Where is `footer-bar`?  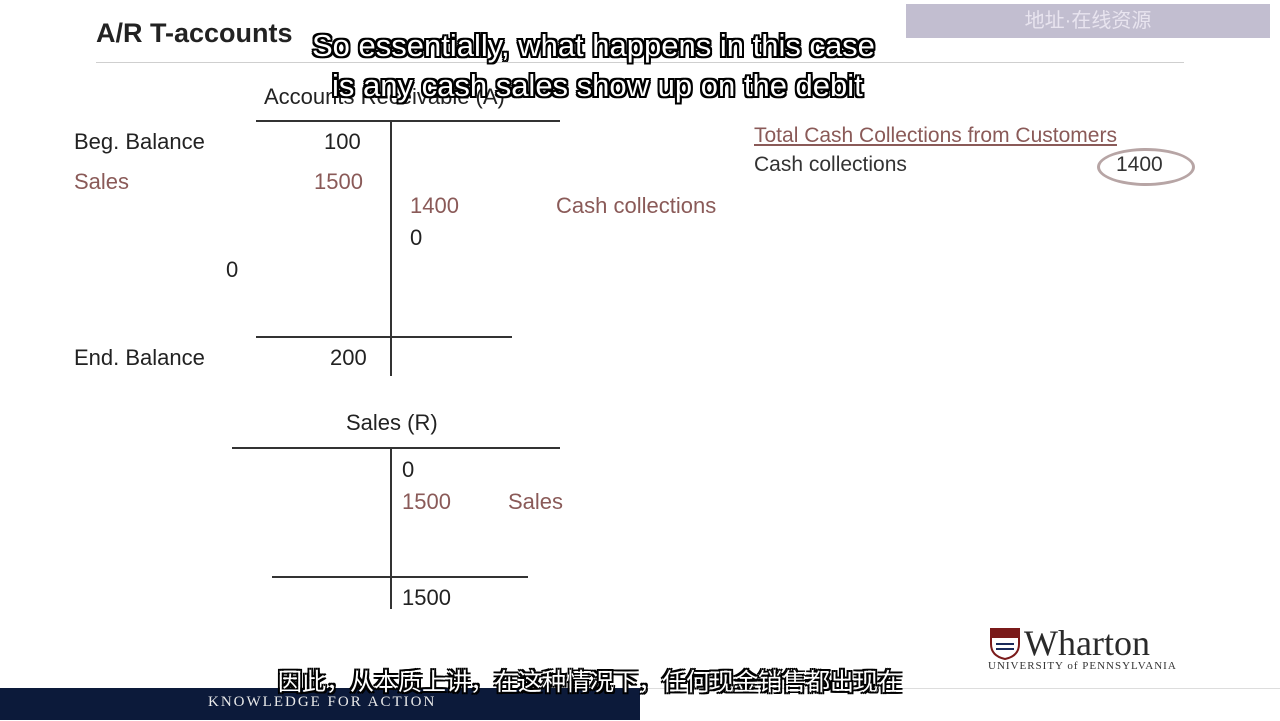 footer-bar is located at coordinates (320, 704).